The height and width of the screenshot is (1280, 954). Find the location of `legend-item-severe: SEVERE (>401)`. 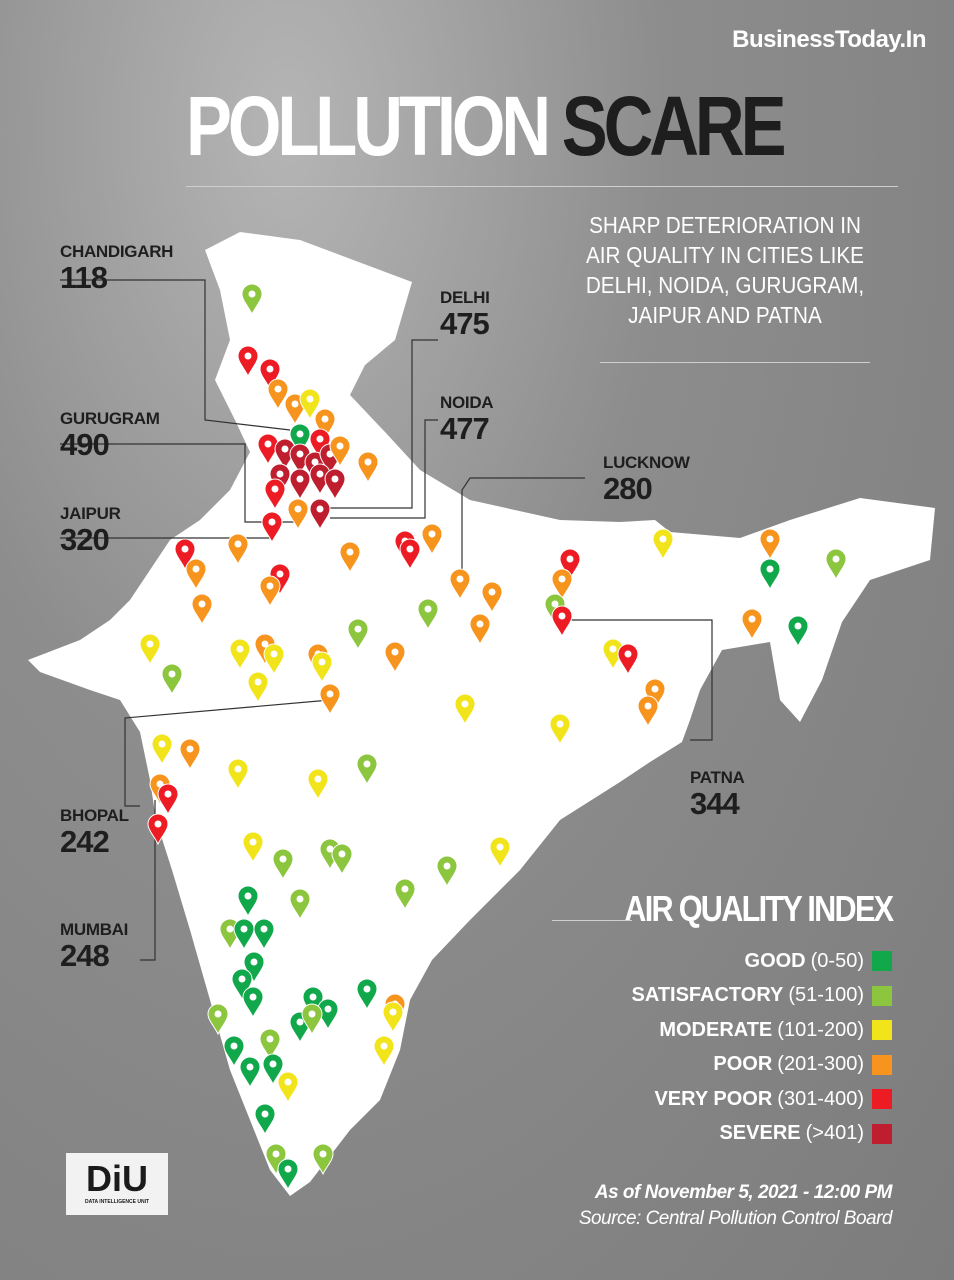

legend-item-severe: SEVERE (>401) is located at coordinates (762, 1134).